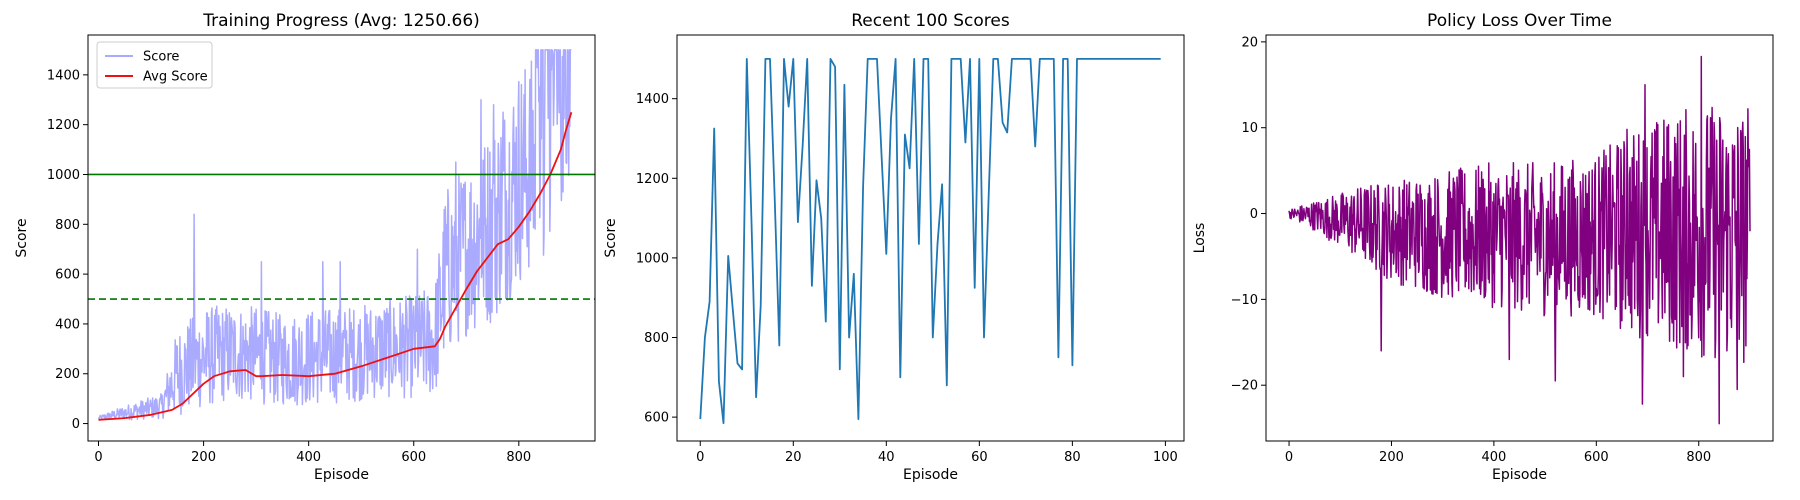 Image resolution: width=1800 pixels, height=500 pixels. I want to click on x-tick-label: 60, so click(979, 457).